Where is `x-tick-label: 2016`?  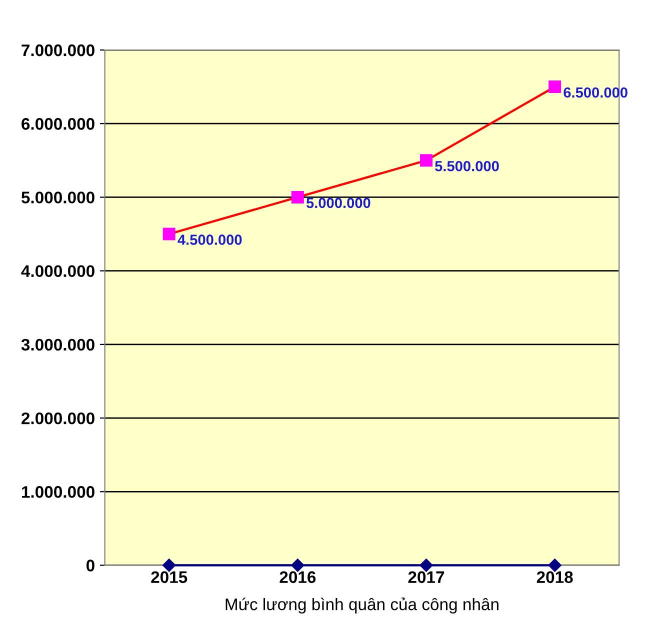
x-tick-label: 2016 is located at coordinates (298, 577).